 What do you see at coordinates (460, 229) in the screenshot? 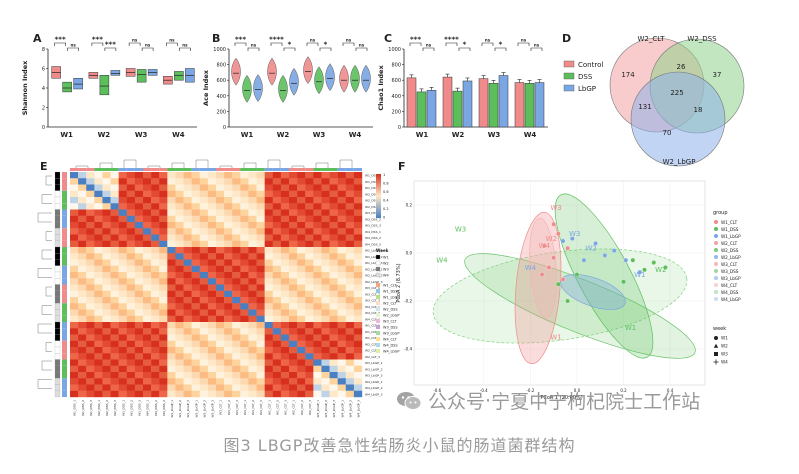
I see `centroid-label: W3` at bounding box center [460, 229].